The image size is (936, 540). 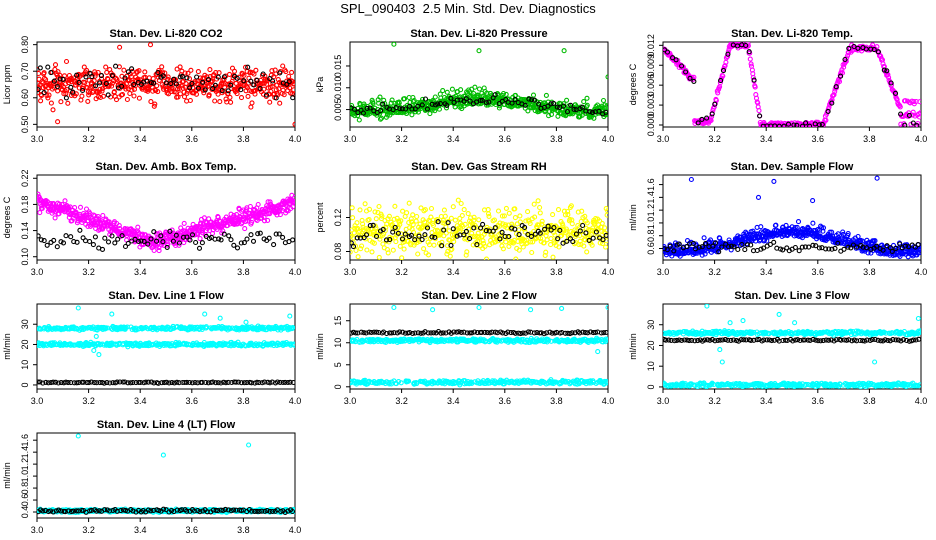 What do you see at coordinates (663, 139) in the screenshot?
I see `x-tick-label: 3.0` at bounding box center [663, 139].